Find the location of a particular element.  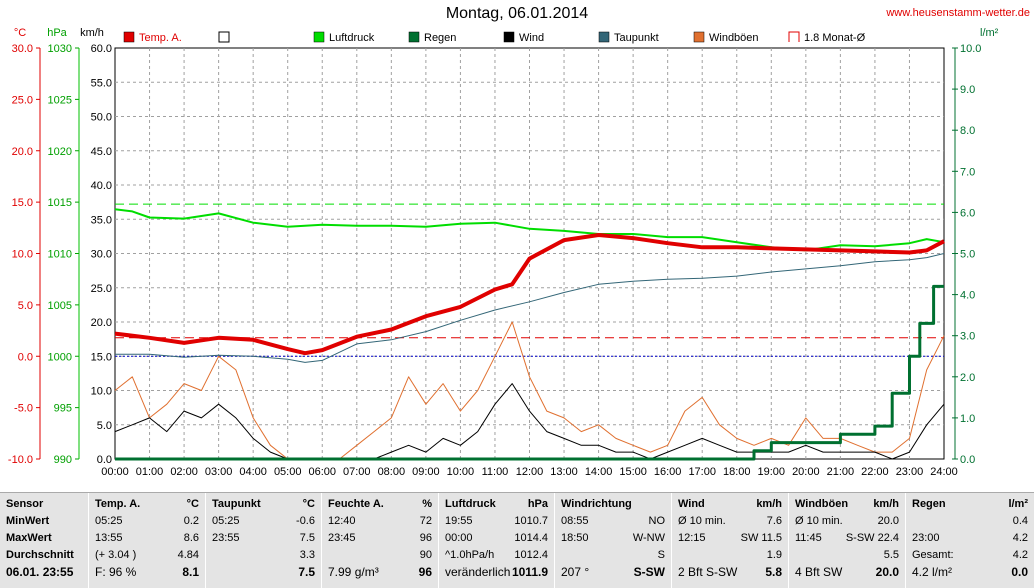

stats-row: 207 ° S-SW is located at coordinates (613, 572).